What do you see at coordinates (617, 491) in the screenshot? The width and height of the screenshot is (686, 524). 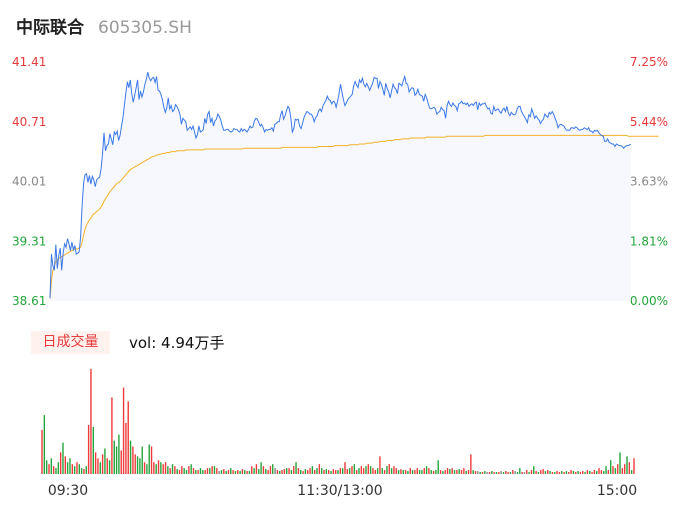 I see `time-axis-label: 15:00` at bounding box center [617, 491].